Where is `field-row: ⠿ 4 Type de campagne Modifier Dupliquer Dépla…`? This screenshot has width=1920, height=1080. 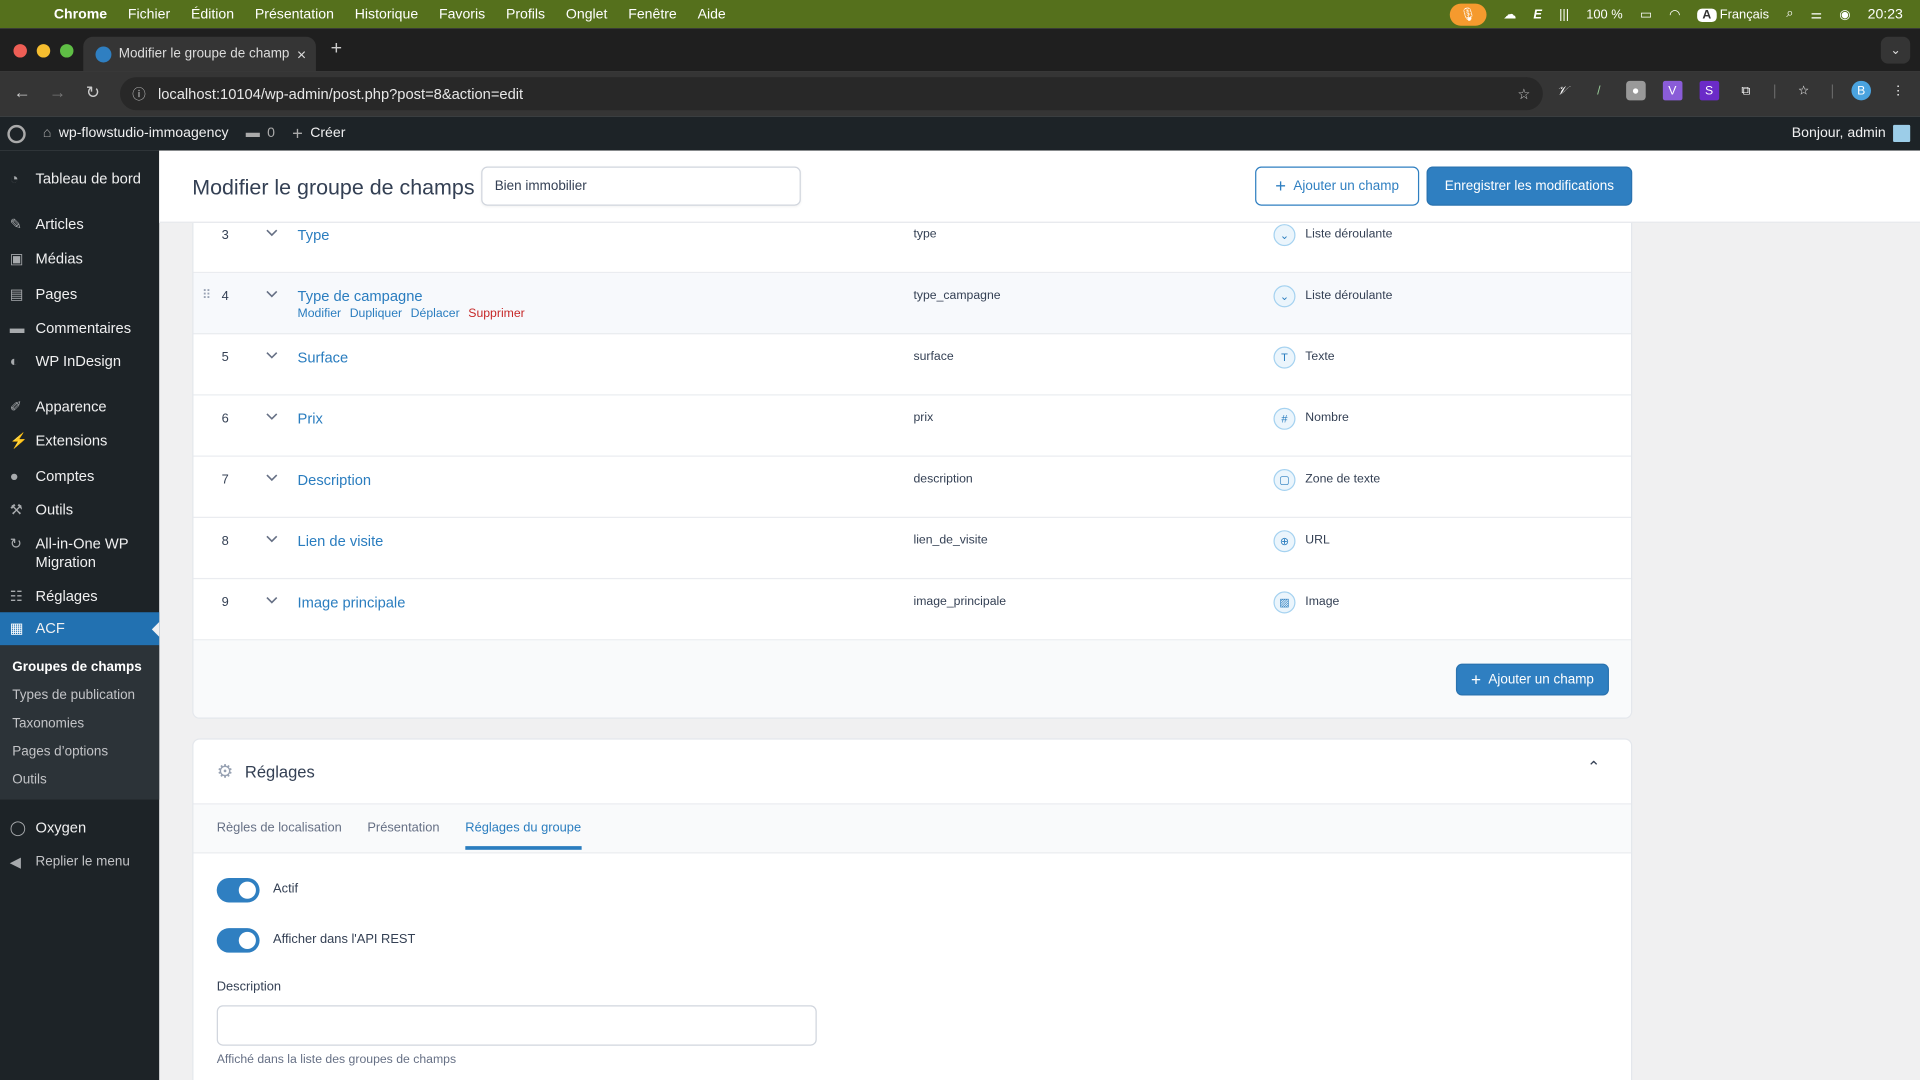 field-row: ⠿ 4 Type de campagne Modifier Dupliquer Dépla… is located at coordinates (912, 304).